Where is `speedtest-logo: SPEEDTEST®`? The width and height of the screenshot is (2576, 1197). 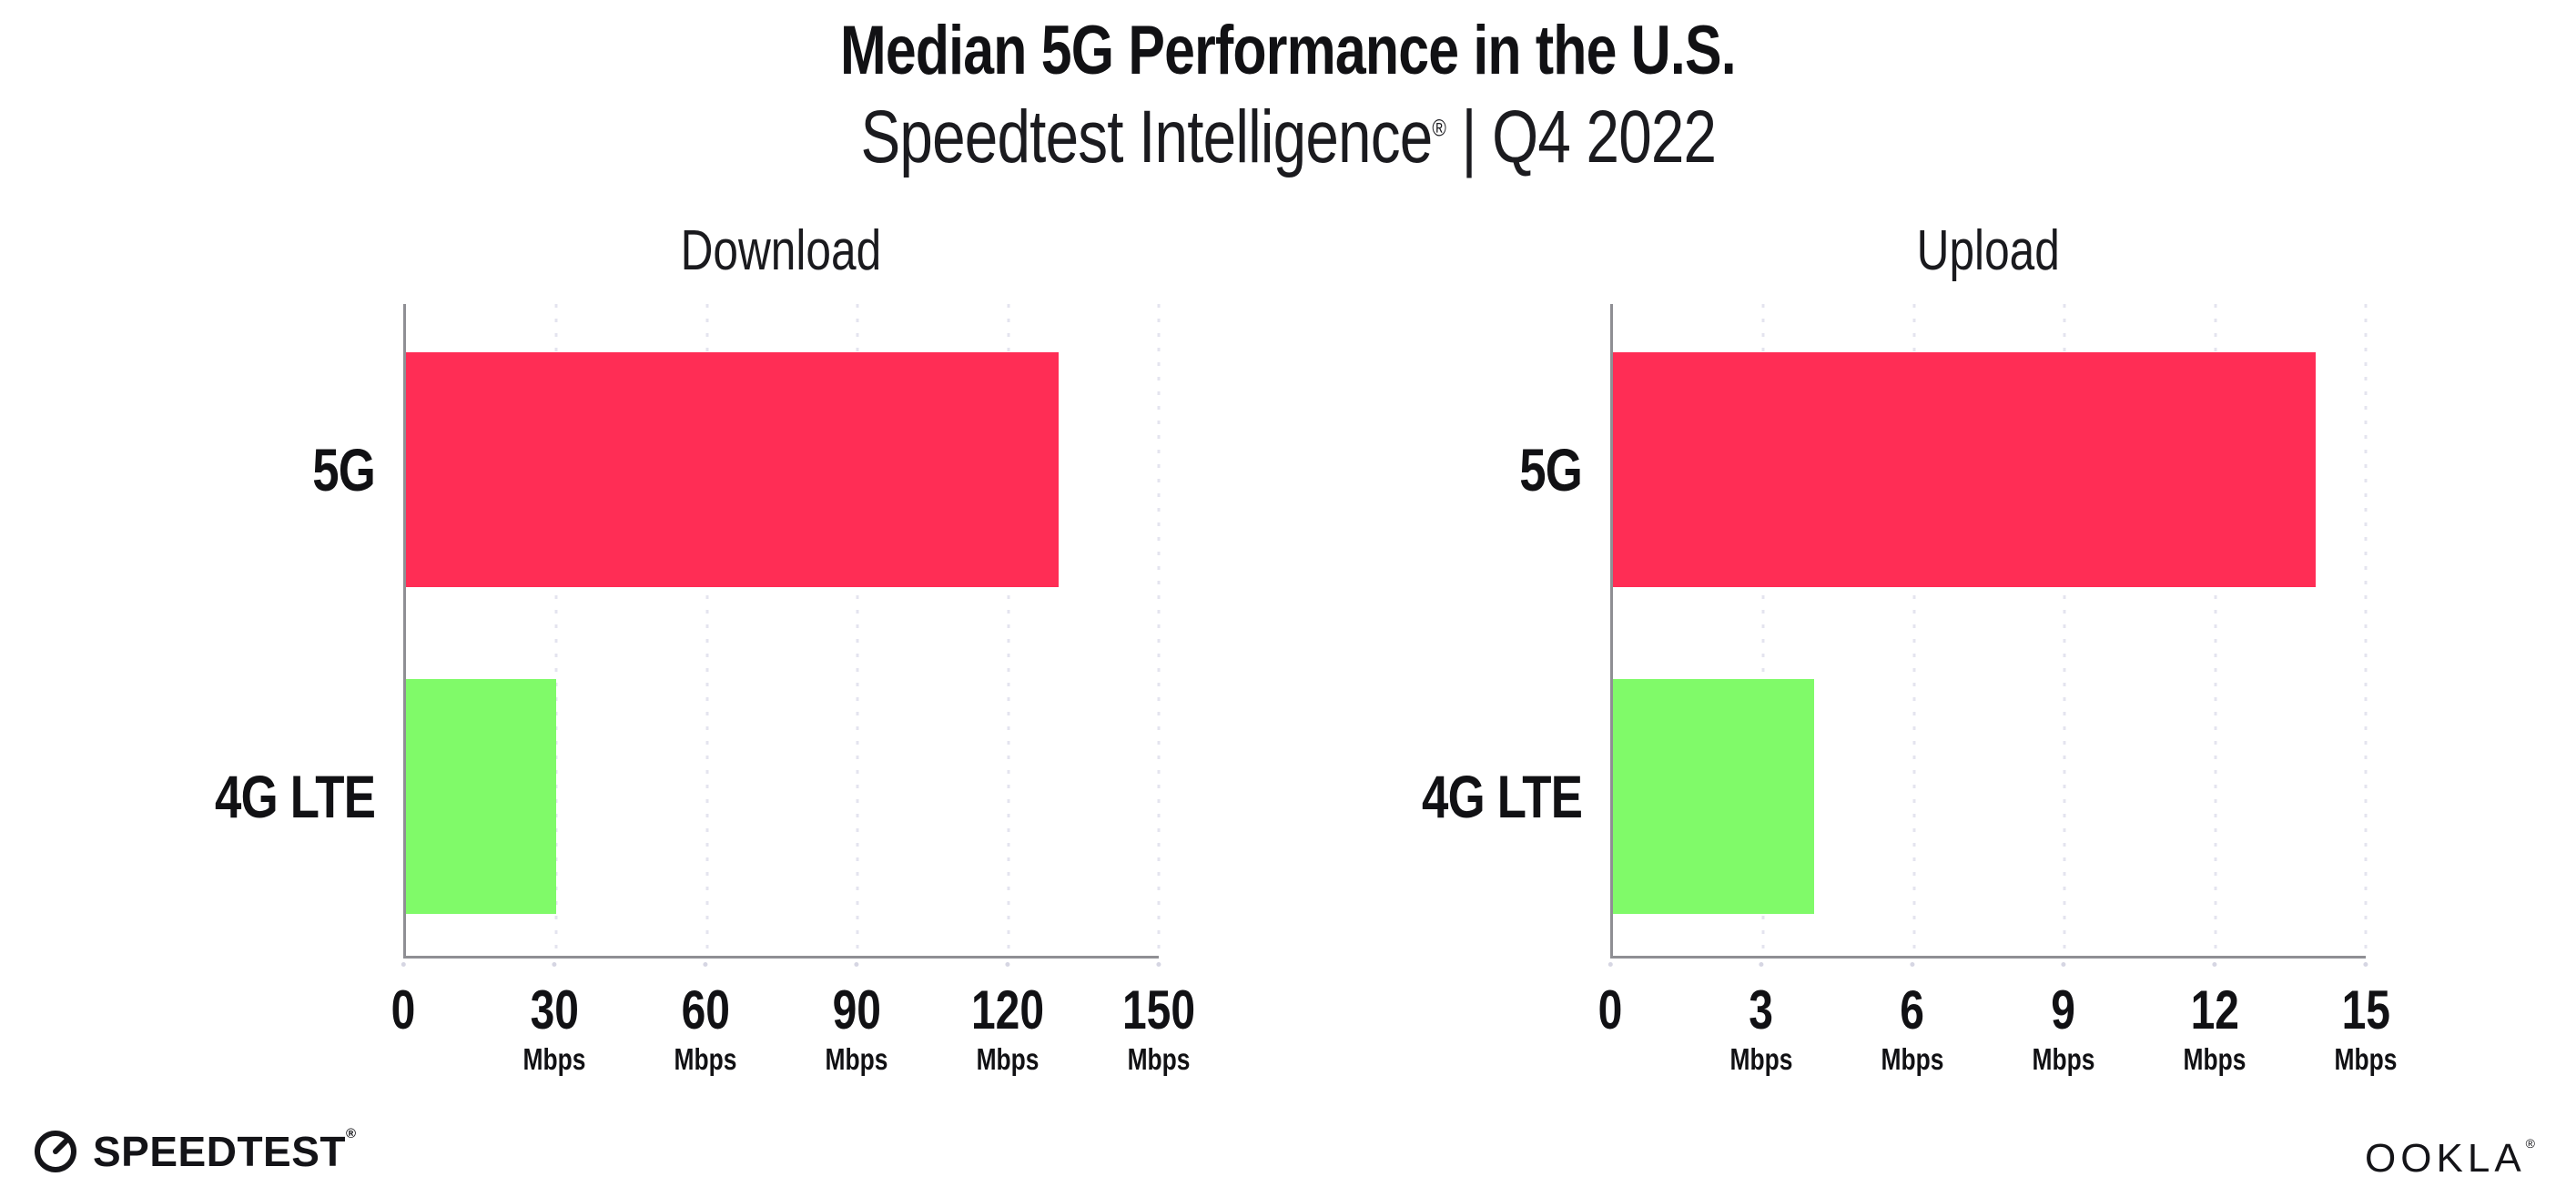 speedtest-logo: SPEEDTEST® is located at coordinates (194, 1151).